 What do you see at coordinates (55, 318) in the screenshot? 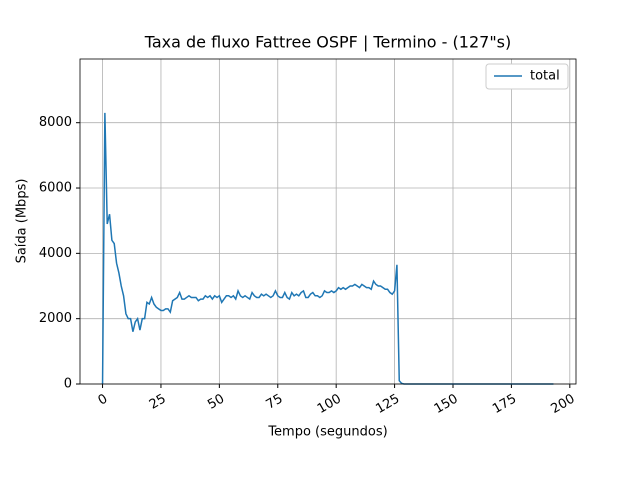
I see `y-tick-label: 2000` at bounding box center [55, 318].